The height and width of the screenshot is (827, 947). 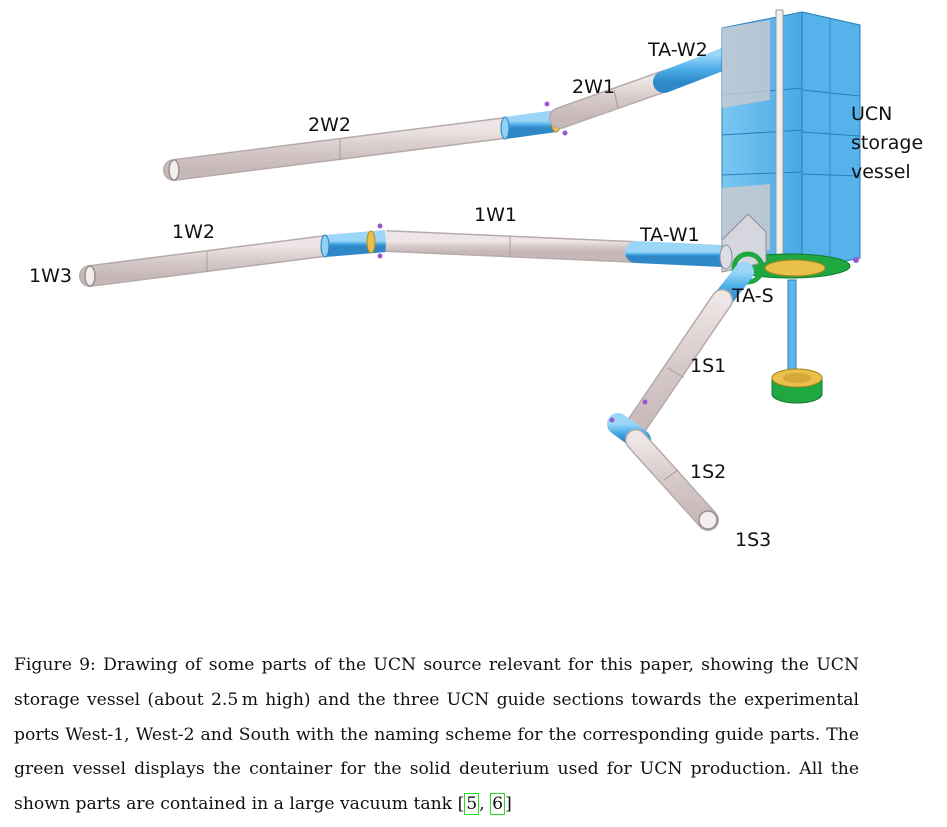 I want to click on guide-2w1, so click(x=614, y=99).